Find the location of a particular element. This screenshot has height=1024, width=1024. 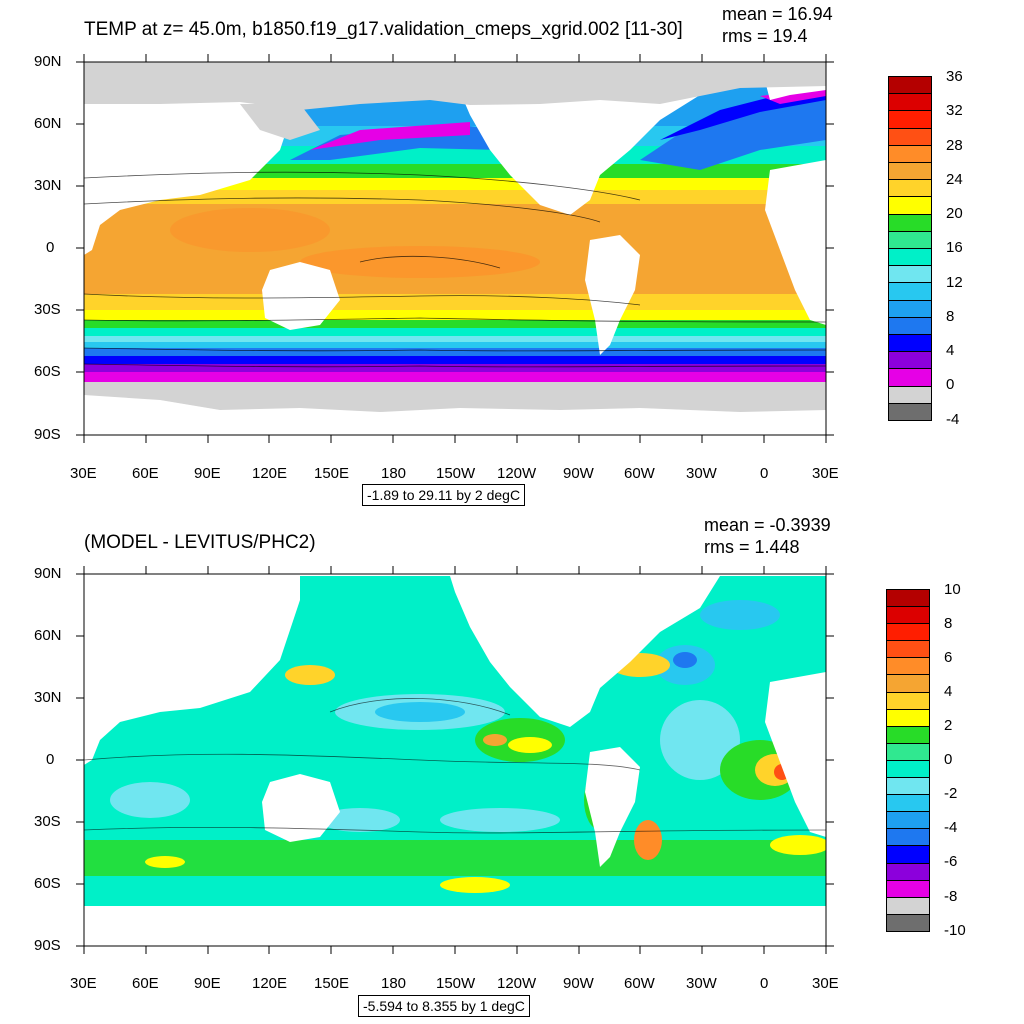

p1-cbar-28: 28 is located at coordinates (954, 145).